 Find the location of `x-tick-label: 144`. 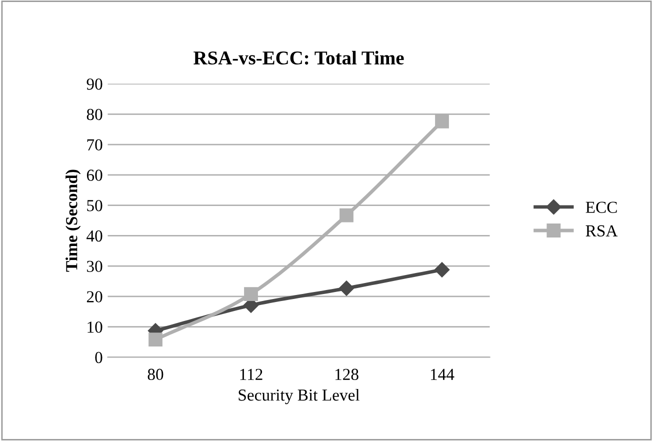

x-tick-label: 144 is located at coordinates (442, 374).